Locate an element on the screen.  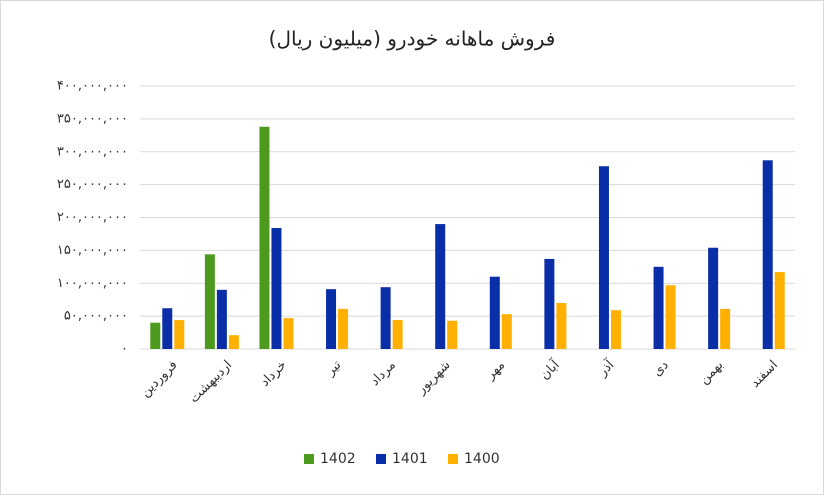
y-tick-label: ۴۰۰,۰۰۰,۰۰۰ is located at coordinates (92, 86).